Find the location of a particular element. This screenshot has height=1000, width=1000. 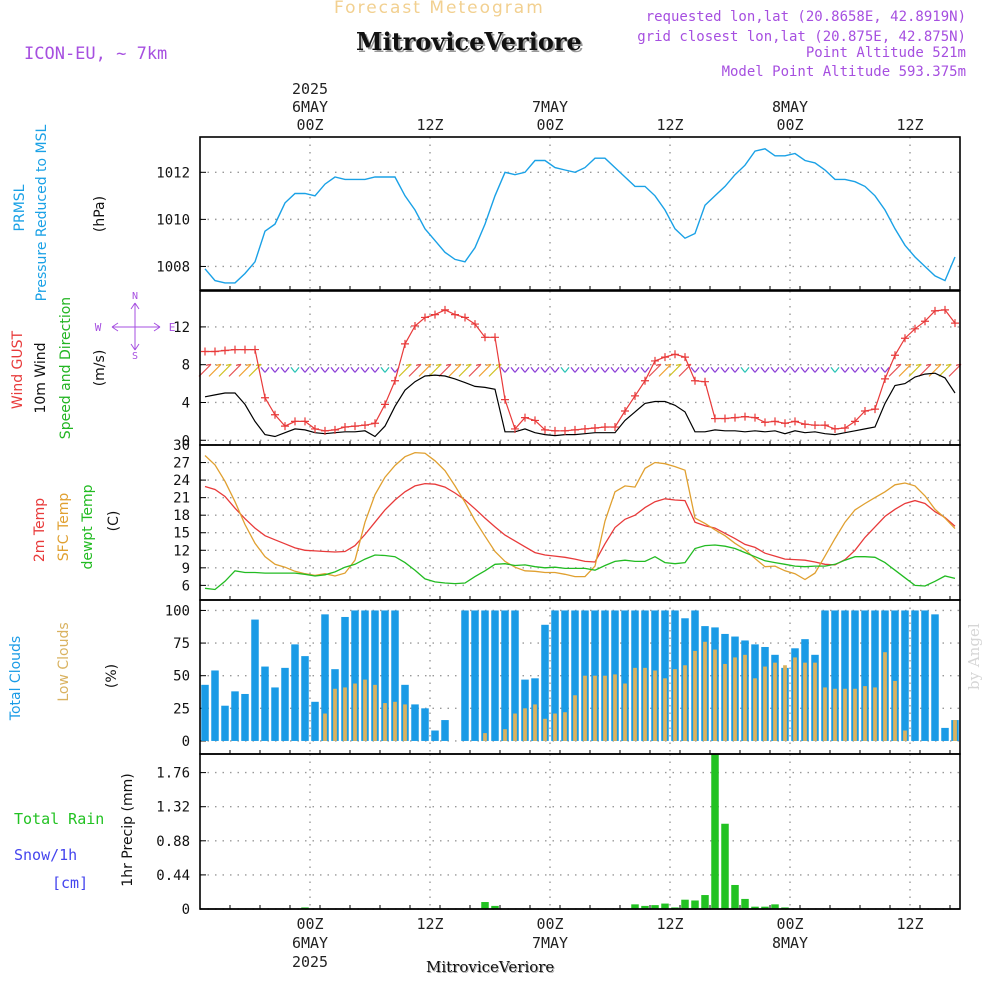

temp-label-dewpt: dewpt Temp is located at coordinates (88, 526).